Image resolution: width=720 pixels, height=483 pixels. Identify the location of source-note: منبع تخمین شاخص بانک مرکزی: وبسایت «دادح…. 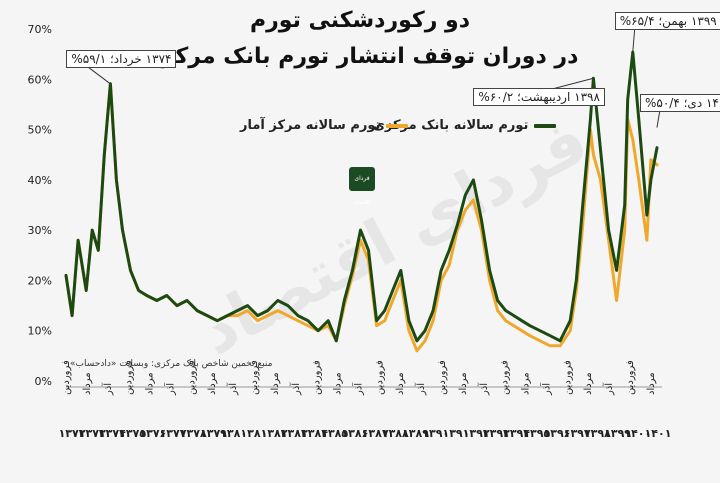
(171, 364).